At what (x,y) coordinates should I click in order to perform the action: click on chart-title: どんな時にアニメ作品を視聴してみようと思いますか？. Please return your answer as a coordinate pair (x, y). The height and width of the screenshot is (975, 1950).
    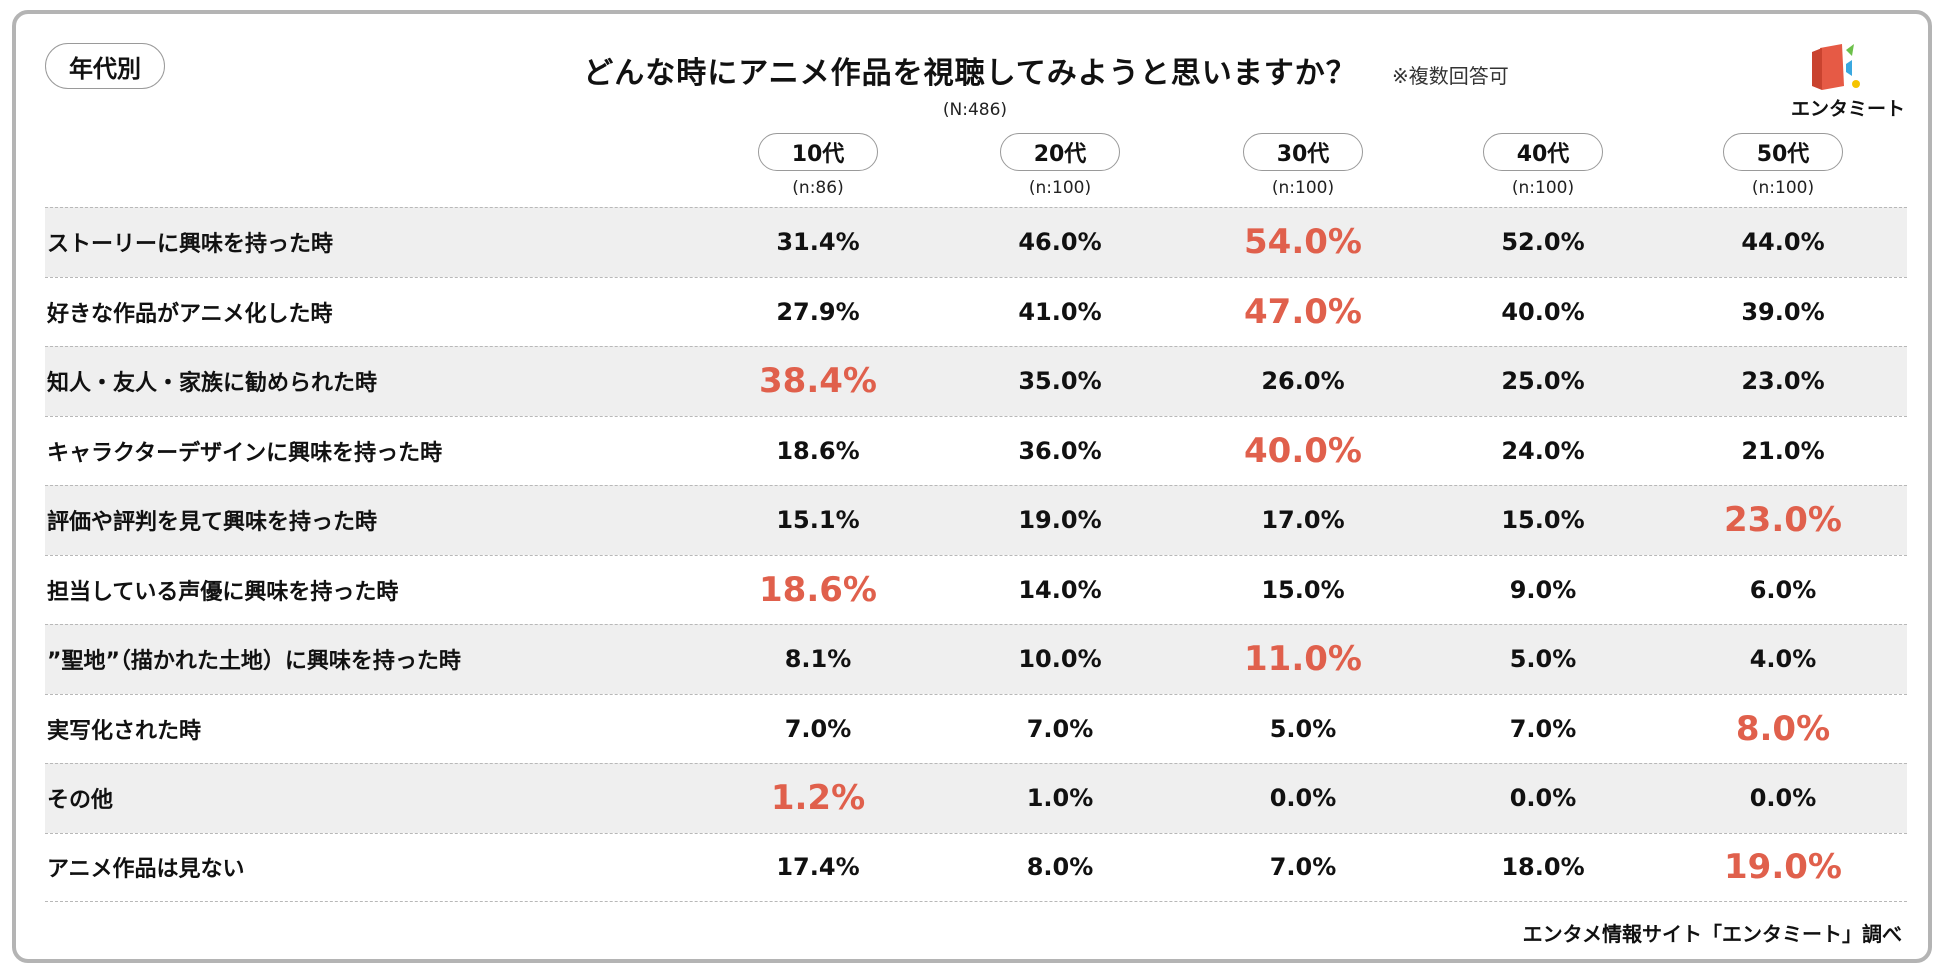
    Looking at the image, I should click on (970, 73).